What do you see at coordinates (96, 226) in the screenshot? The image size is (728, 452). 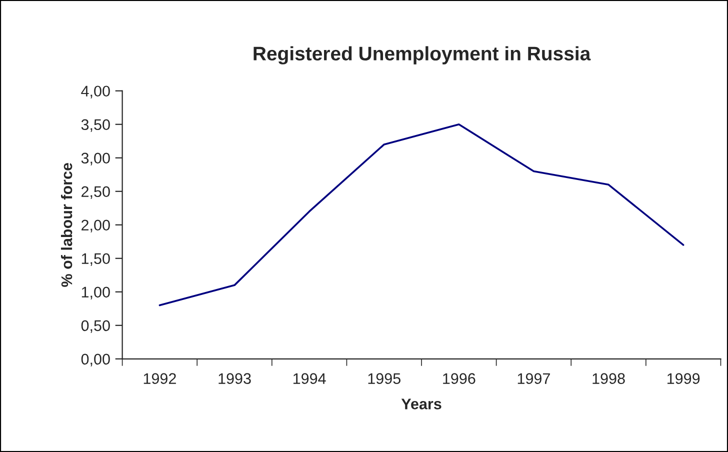 I see `y-tick-label: 2,00` at bounding box center [96, 226].